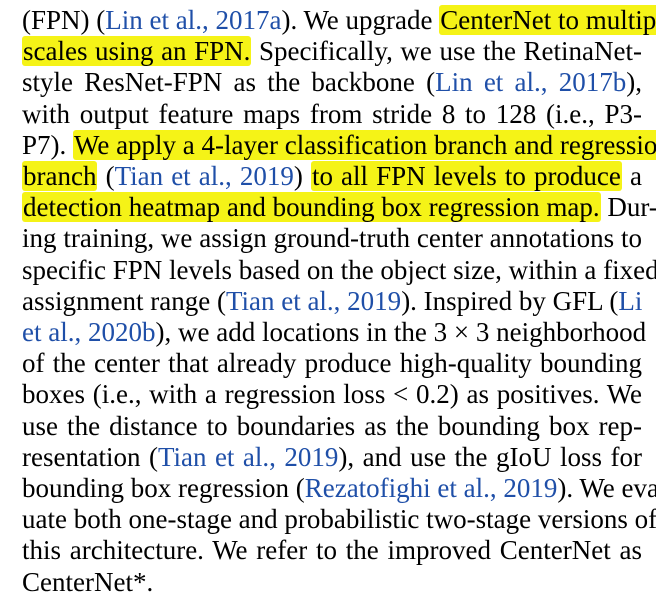 The width and height of the screenshot is (656, 601). Describe the element at coordinates (490, 457) in the screenshot. I see `text-segment: ), and use the gIoU loss for` at that location.